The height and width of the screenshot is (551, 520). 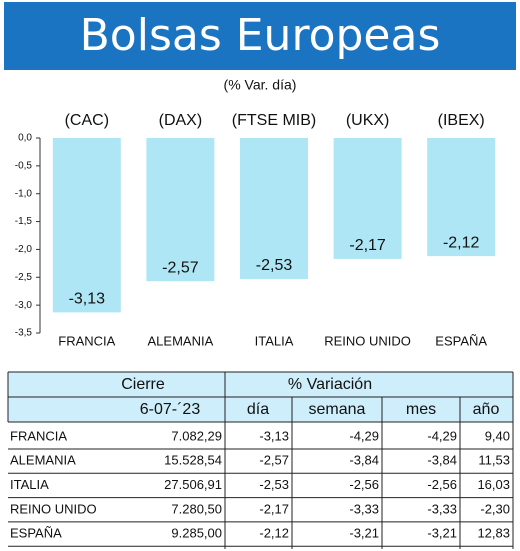 What do you see at coordinates (38, 435) in the screenshot?
I see `table-cell: FRANCIA` at bounding box center [38, 435].